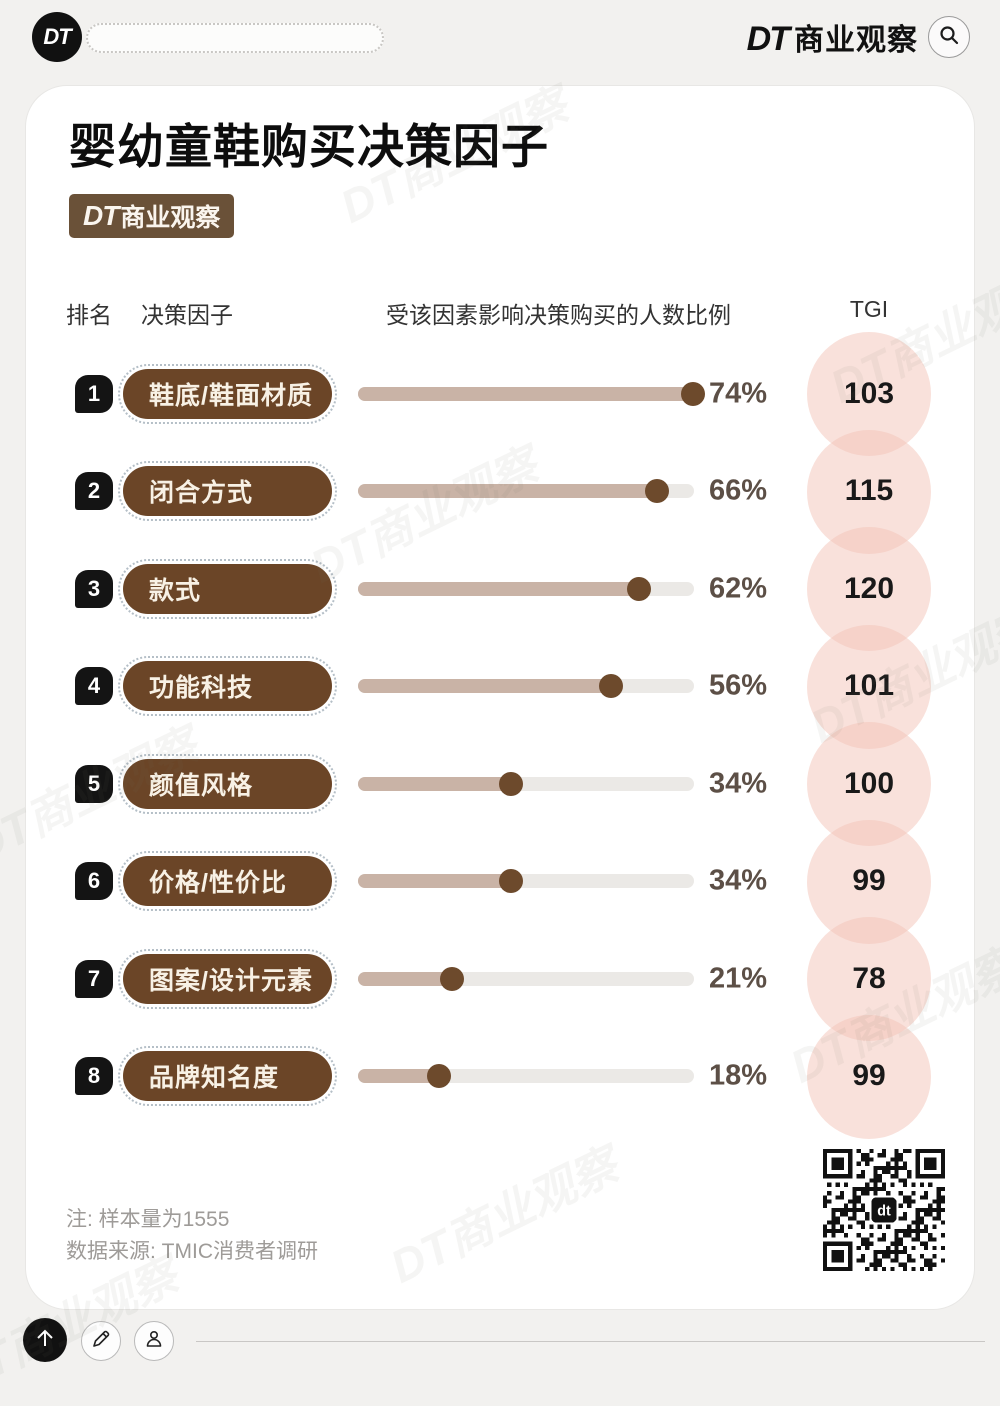 The width and height of the screenshot is (1000, 1406). I want to click on column-header-tgi: TGI, so click(869, 309).